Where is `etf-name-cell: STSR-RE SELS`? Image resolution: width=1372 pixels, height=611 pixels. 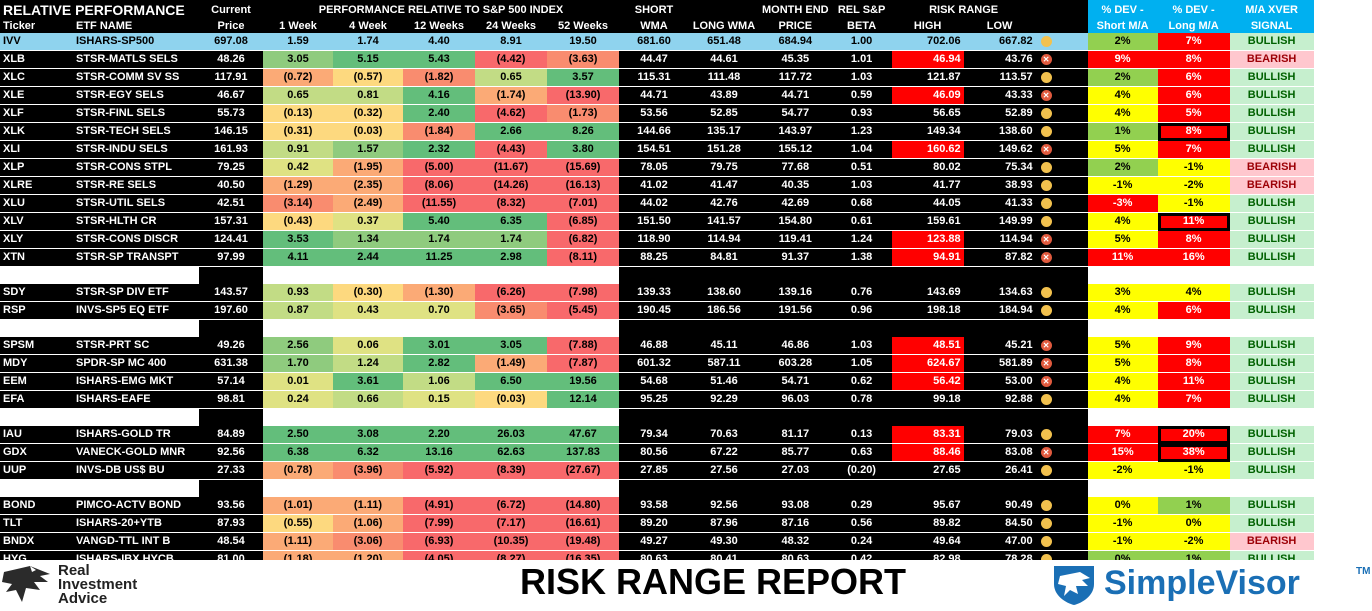 etf-name-cell: STSR-RE SELS is located at coordinates (136, 185).